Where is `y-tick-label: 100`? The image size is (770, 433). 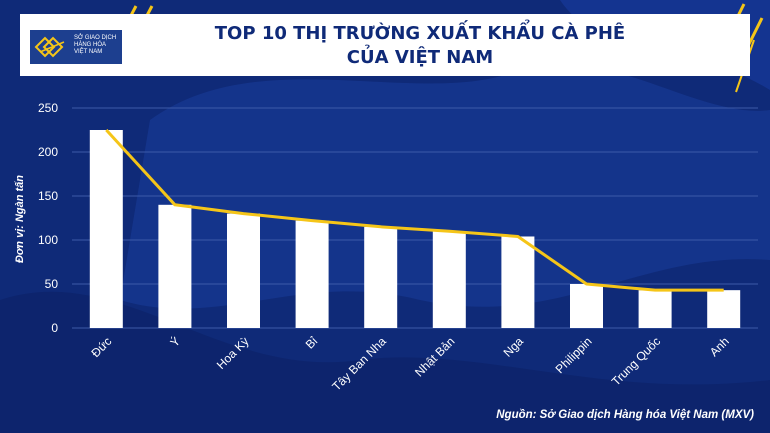
y-tick-label: 100 is located at coordinates (48, 240).